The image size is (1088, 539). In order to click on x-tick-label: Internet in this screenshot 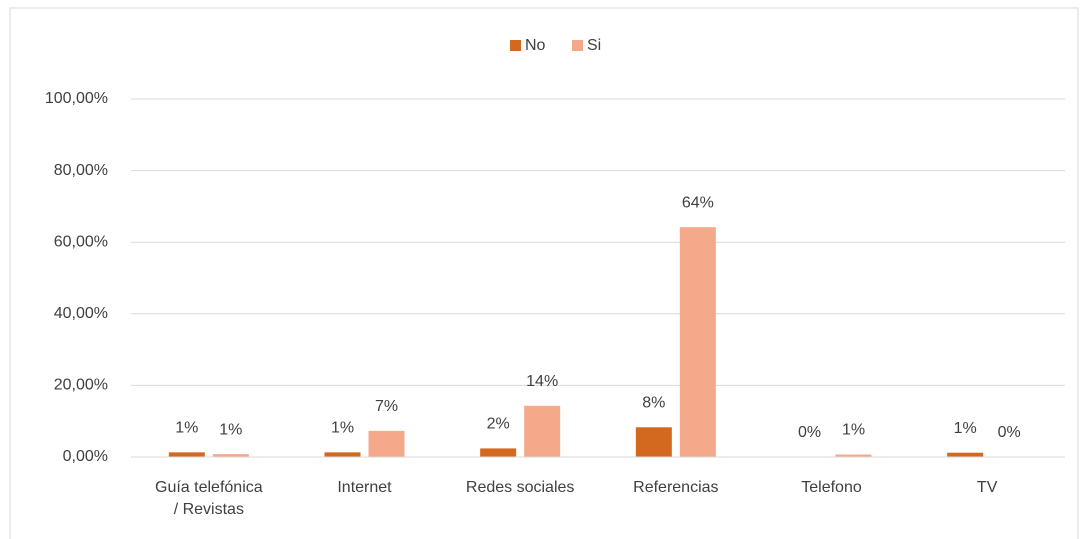, I will do `click(364, 487)`.